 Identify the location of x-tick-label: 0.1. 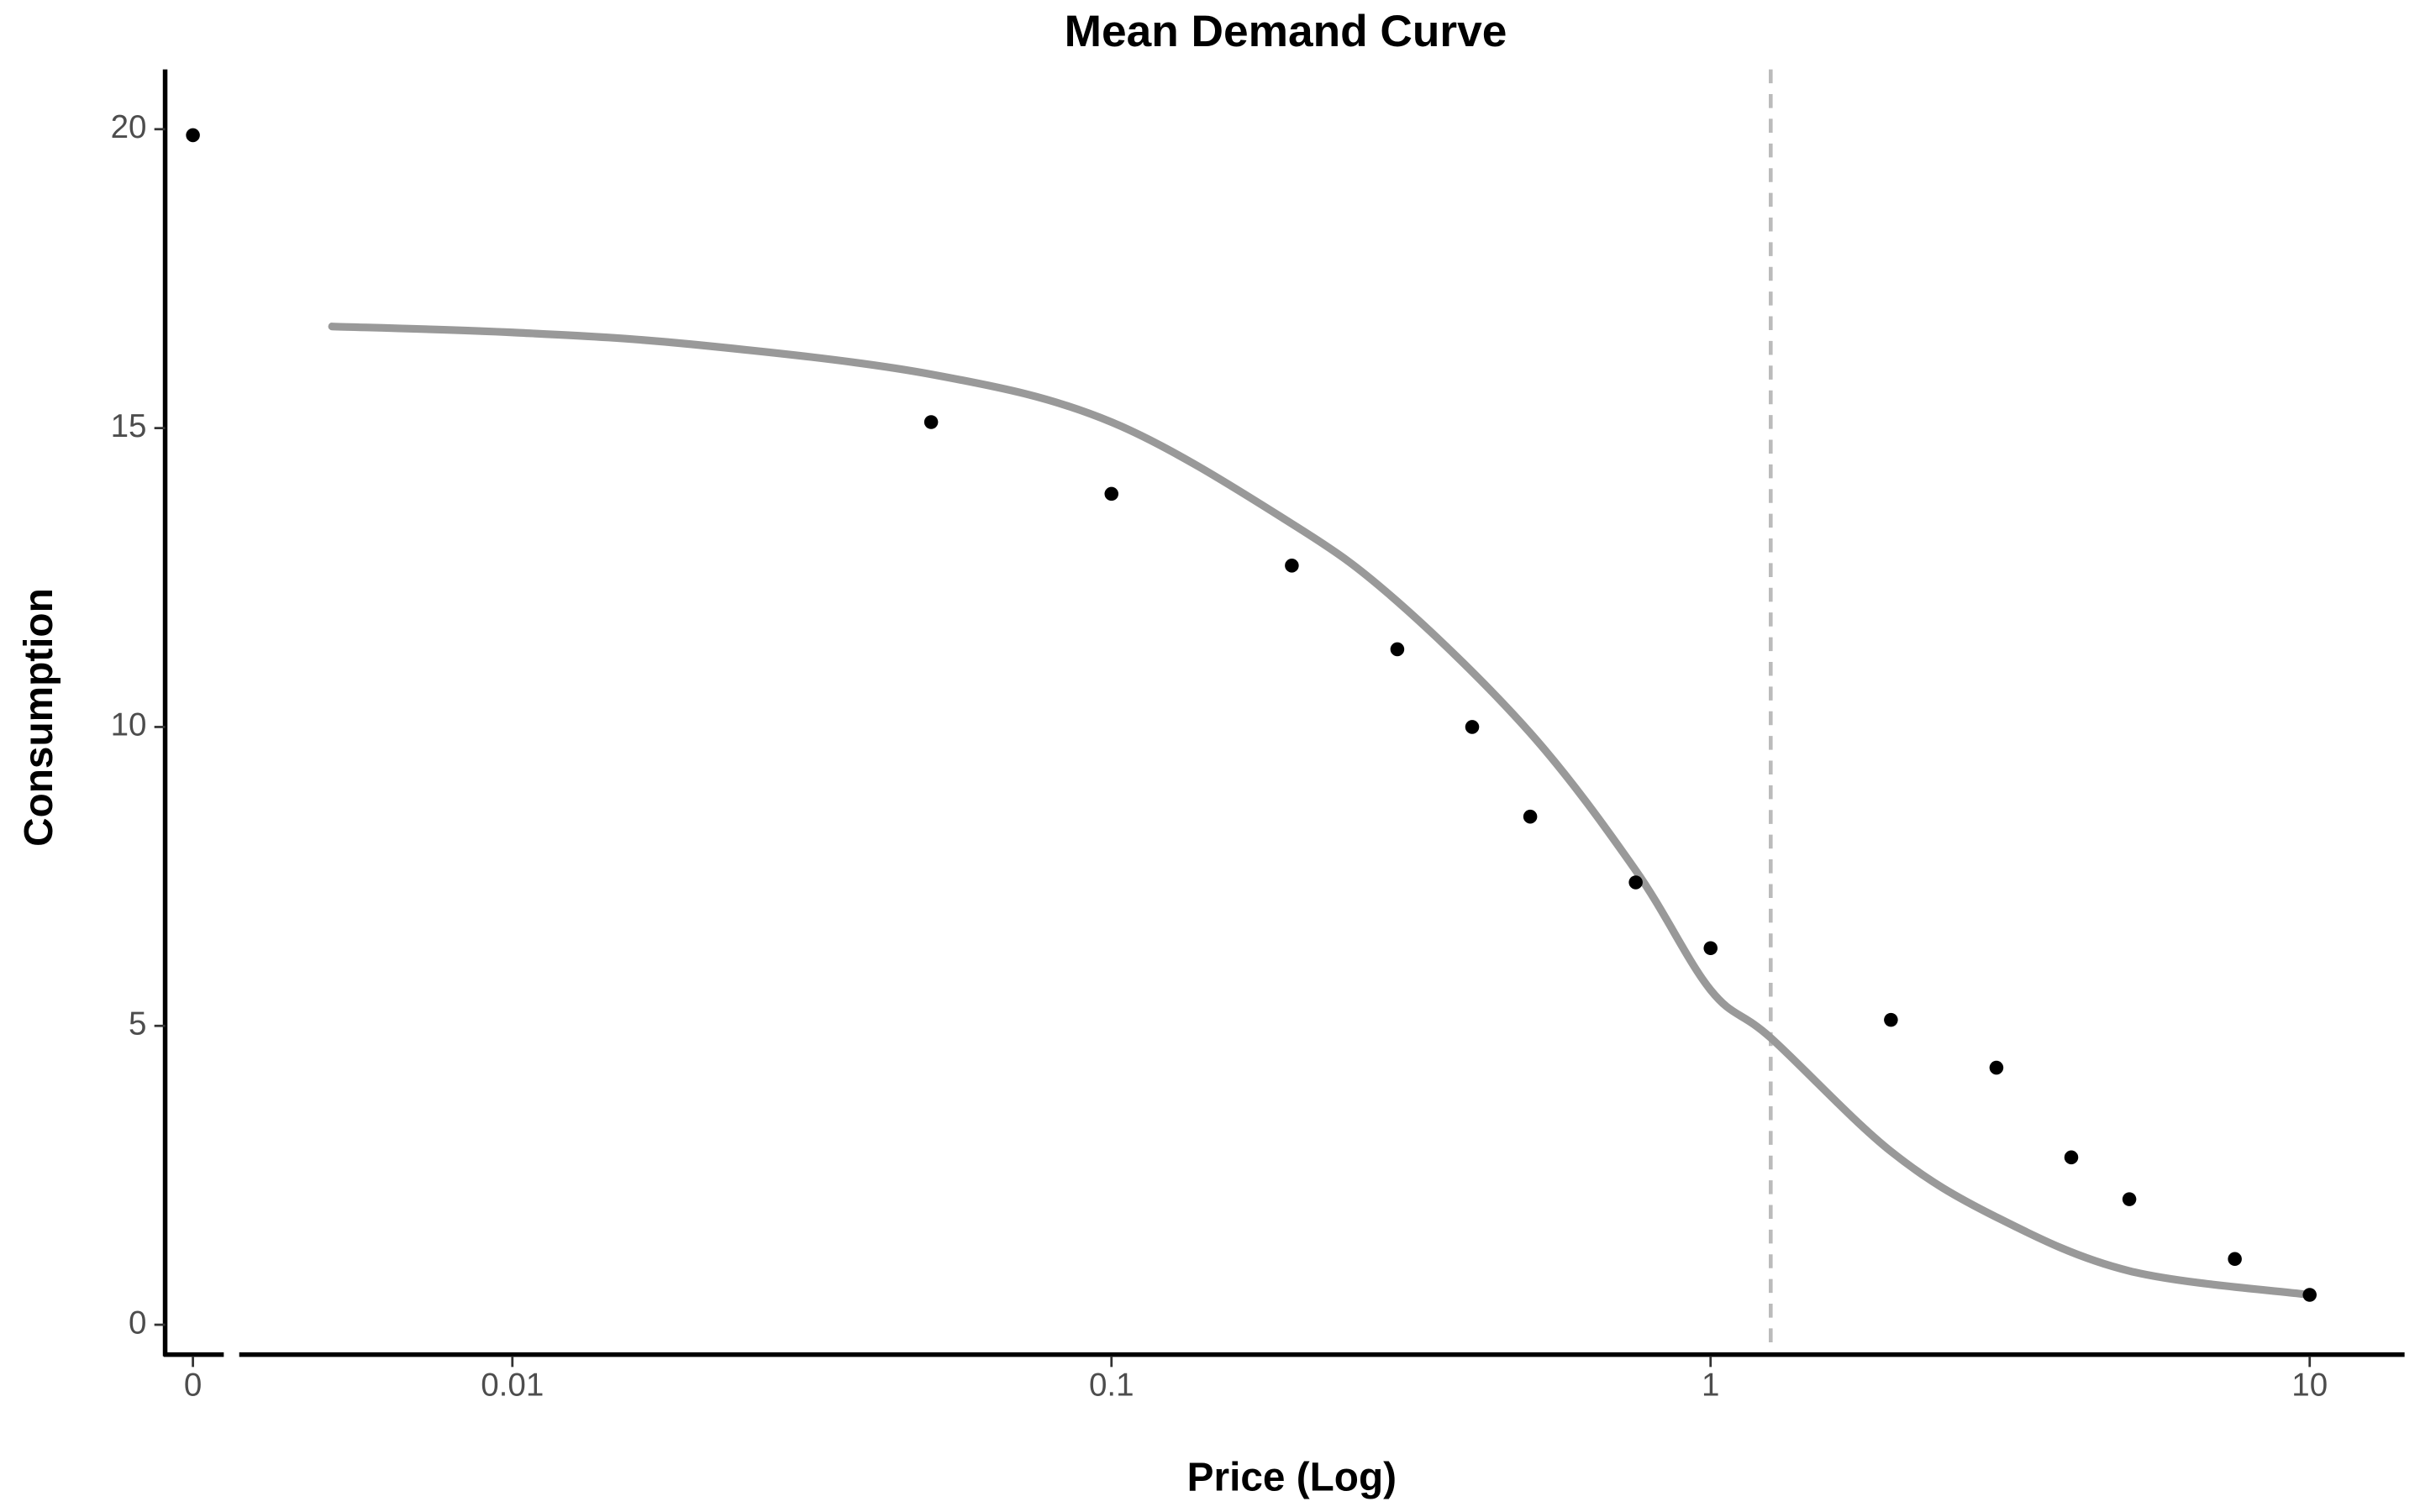
(1111, 1385).